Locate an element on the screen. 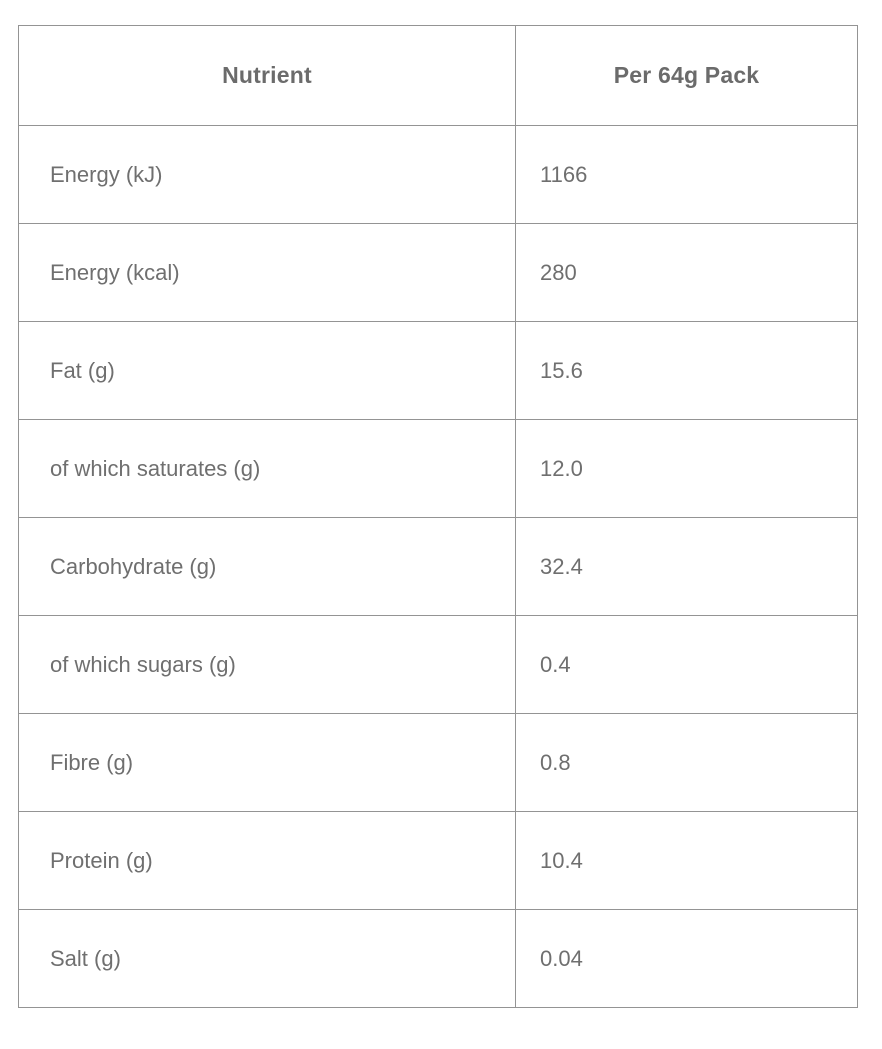 This screenshot has height=1049, width=882. nutrient-label: Carbohydrate (g) is located at coordinates (267, 566).